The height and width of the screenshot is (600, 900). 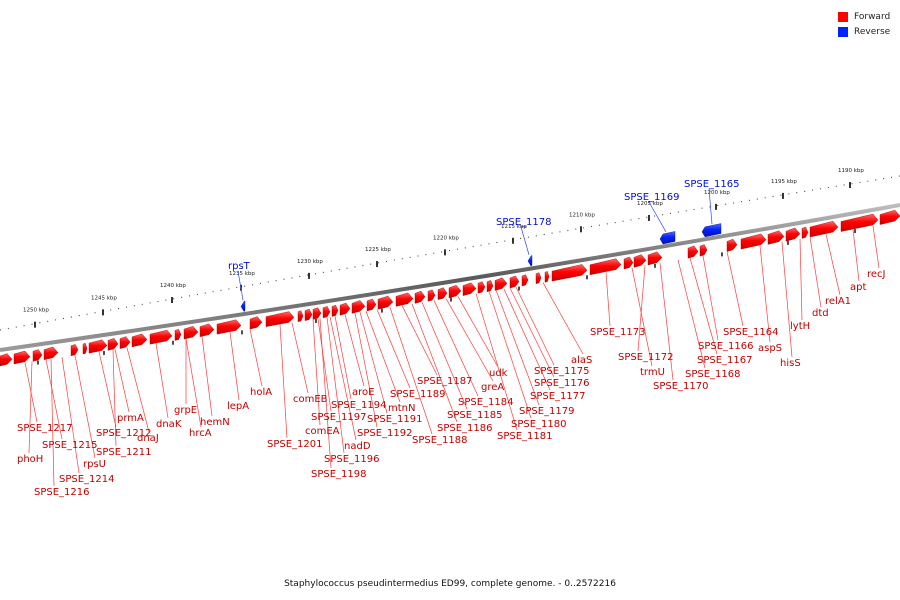 I want to click on gene-label: alaS, so click(x=581, y=360).